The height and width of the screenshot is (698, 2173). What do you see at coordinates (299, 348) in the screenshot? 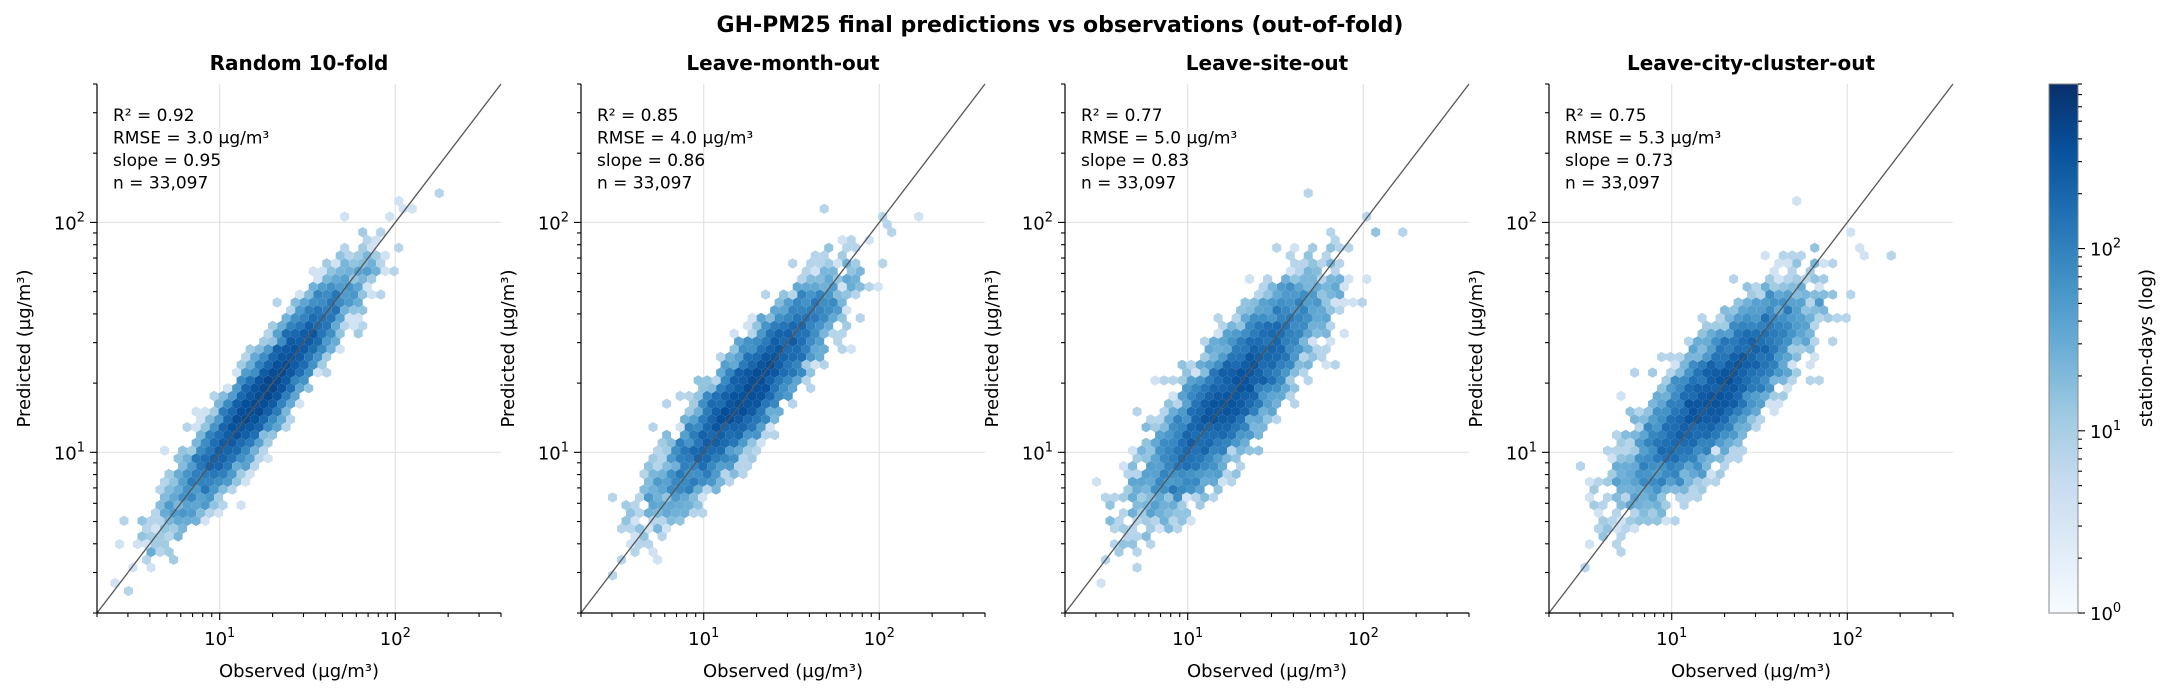
I see `identity-line` at bounding box center [299, 348].